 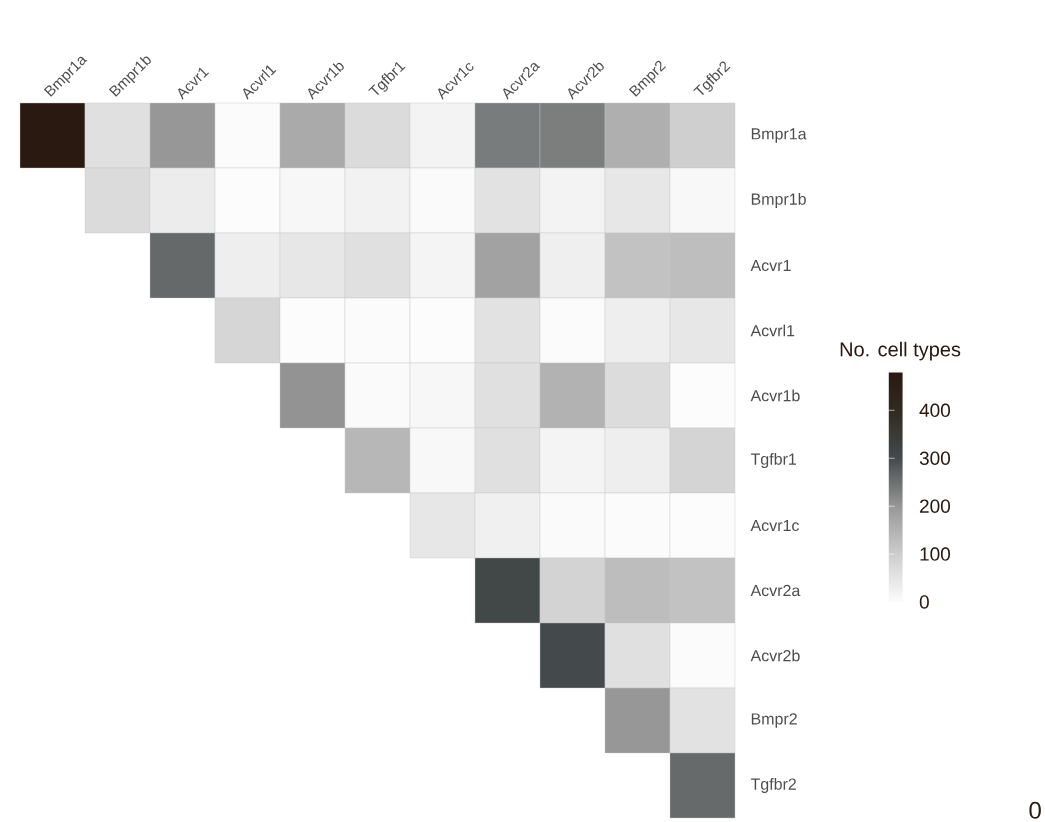 I want to click on y-tick-label: Bmpr1b, so click(x=778, y=200).